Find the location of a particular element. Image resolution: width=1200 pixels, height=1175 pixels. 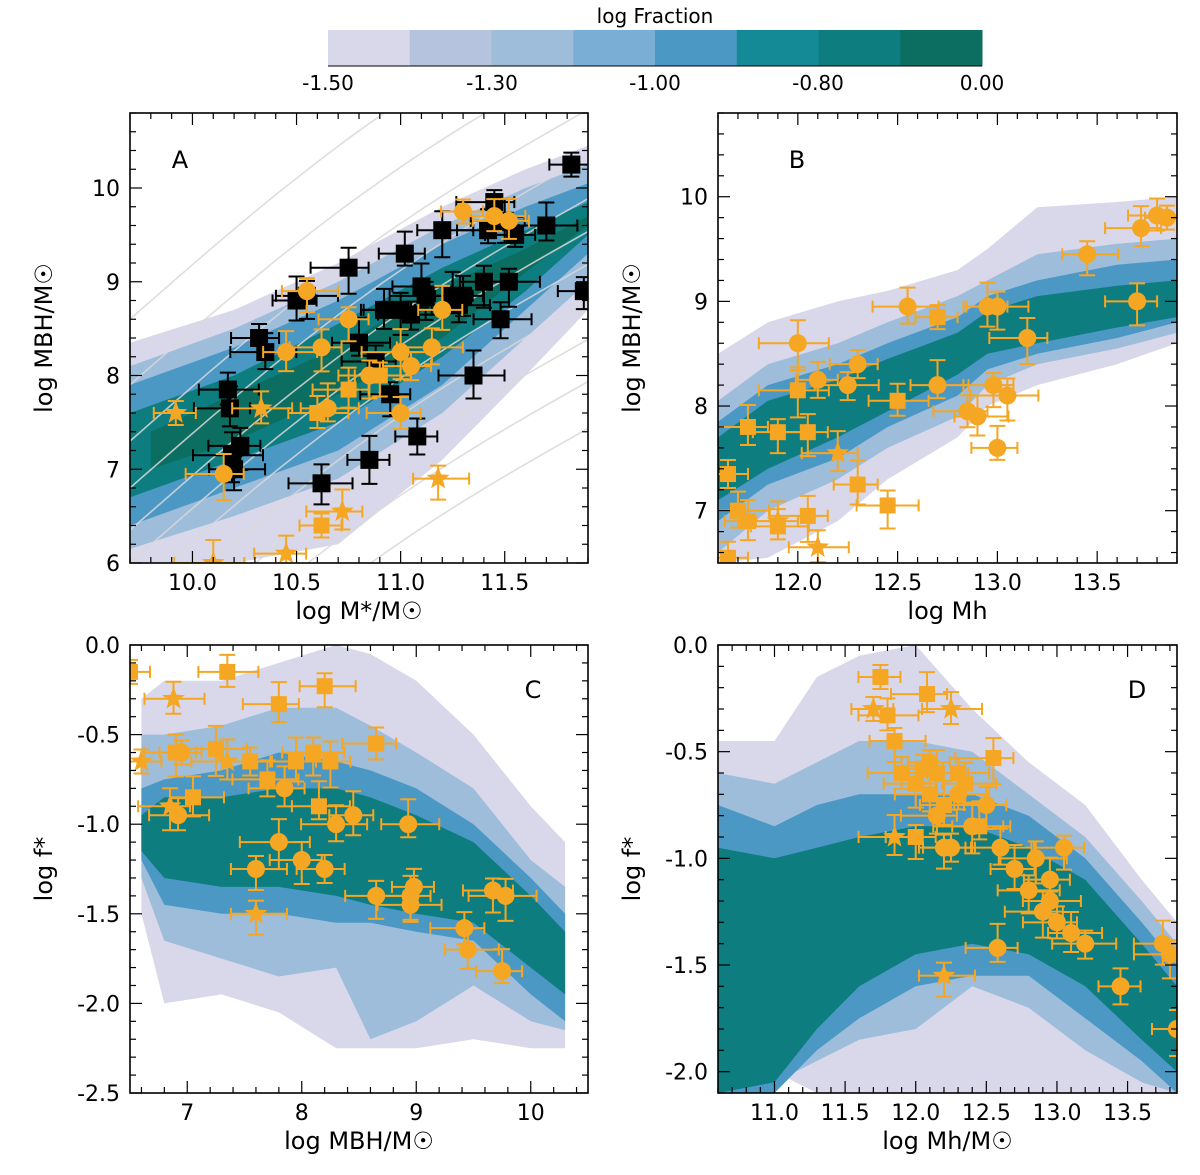

colorbar-title: log Fraction is located at coordinates (655, 16).